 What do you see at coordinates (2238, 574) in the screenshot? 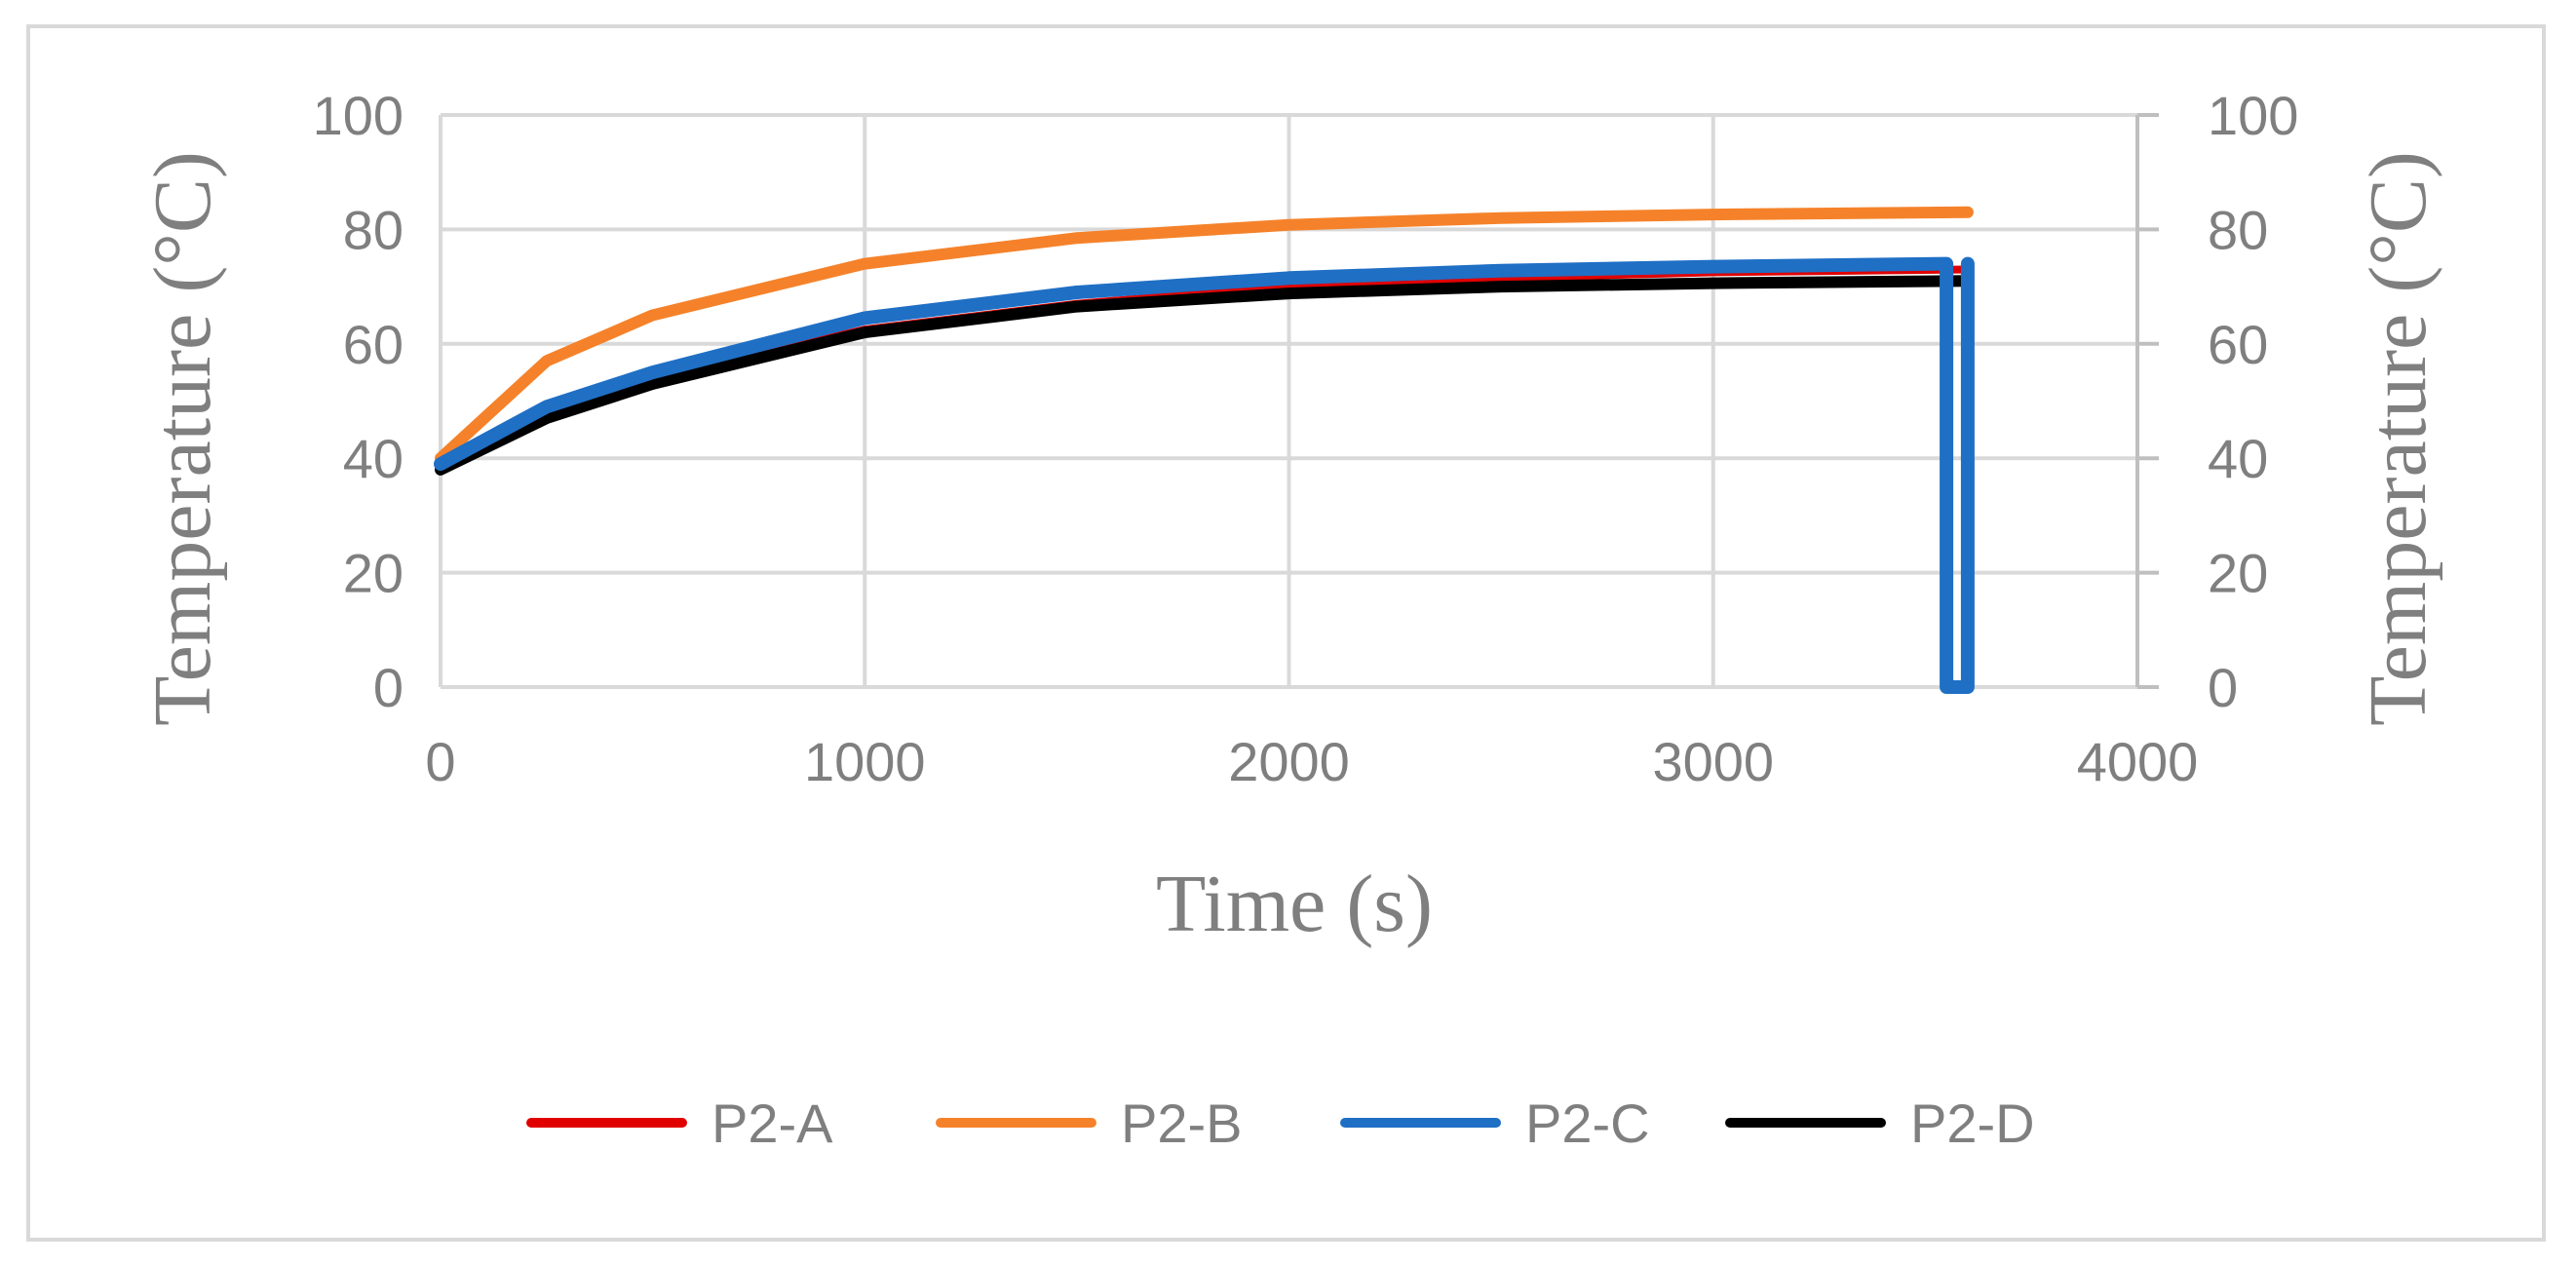
I see `y2-tick-label: 20` at bounding box center [2238, 574].